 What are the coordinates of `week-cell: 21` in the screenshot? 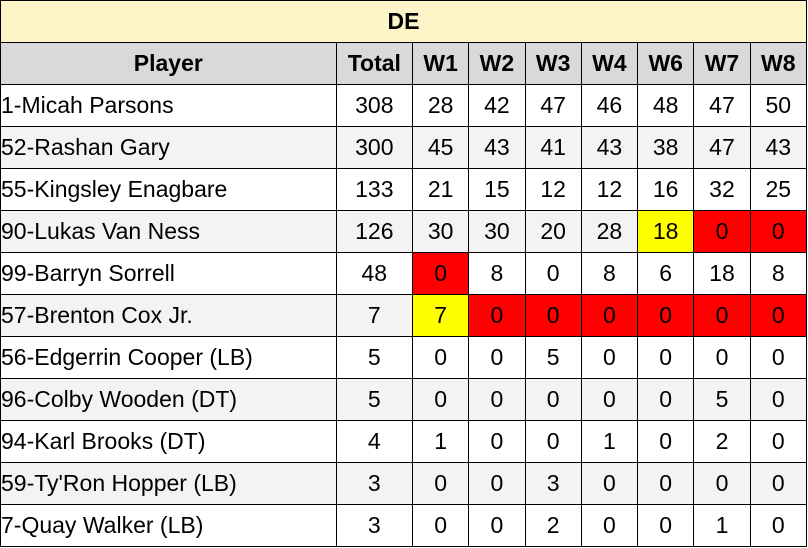 It's located at (440, 189).